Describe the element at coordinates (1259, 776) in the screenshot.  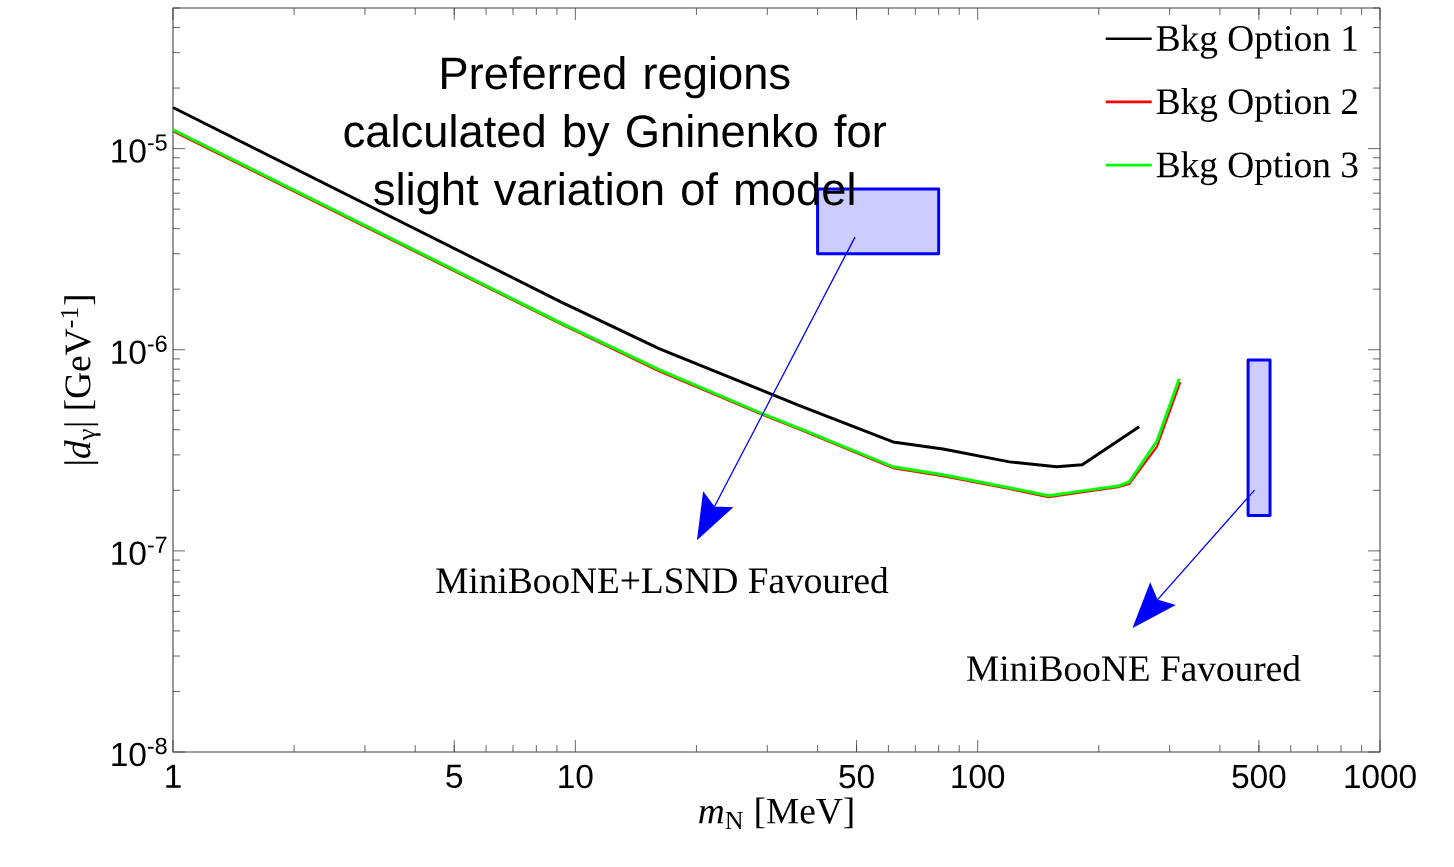
I see `x-tick-label: 500` at that location.